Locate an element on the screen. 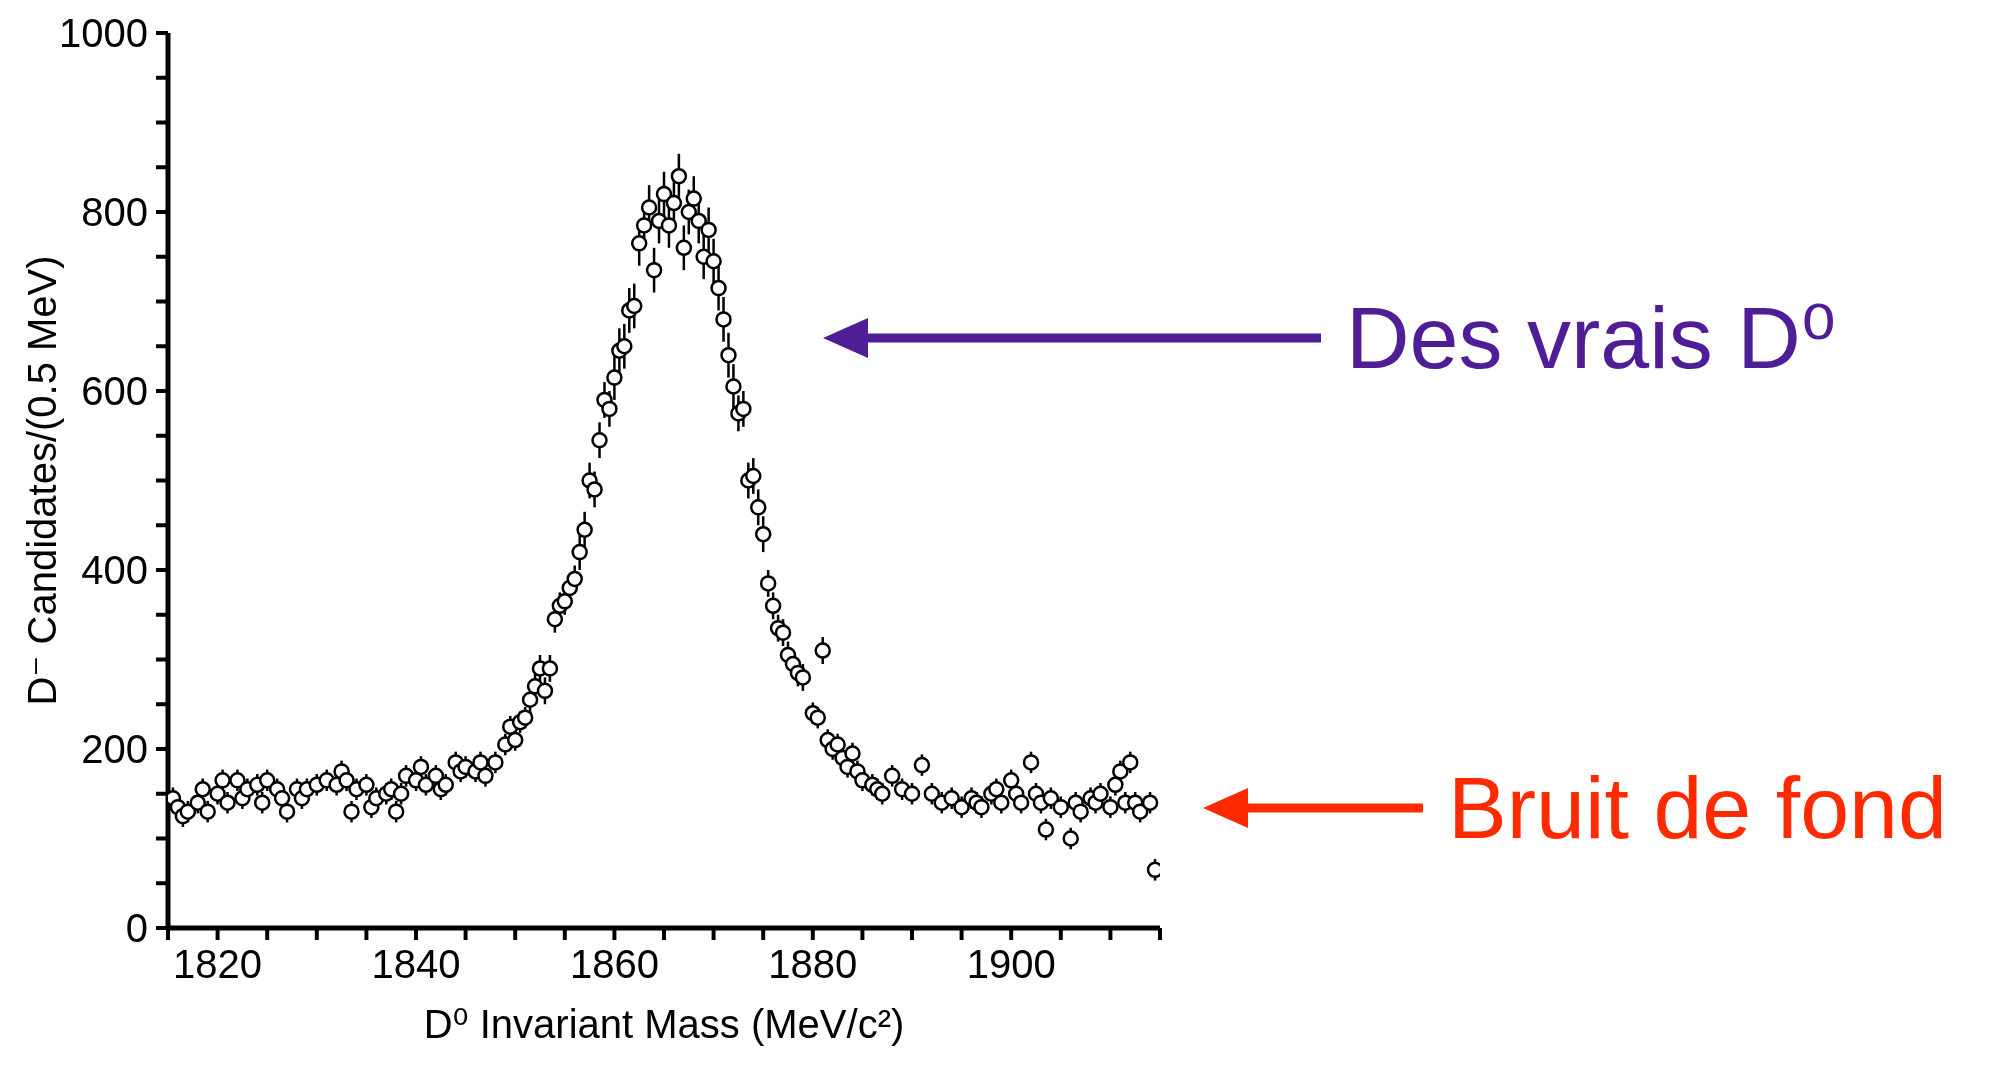 This screenshot has width=2010, height=1070. text: Bruit de fond is located at coordinates (1697, 807).